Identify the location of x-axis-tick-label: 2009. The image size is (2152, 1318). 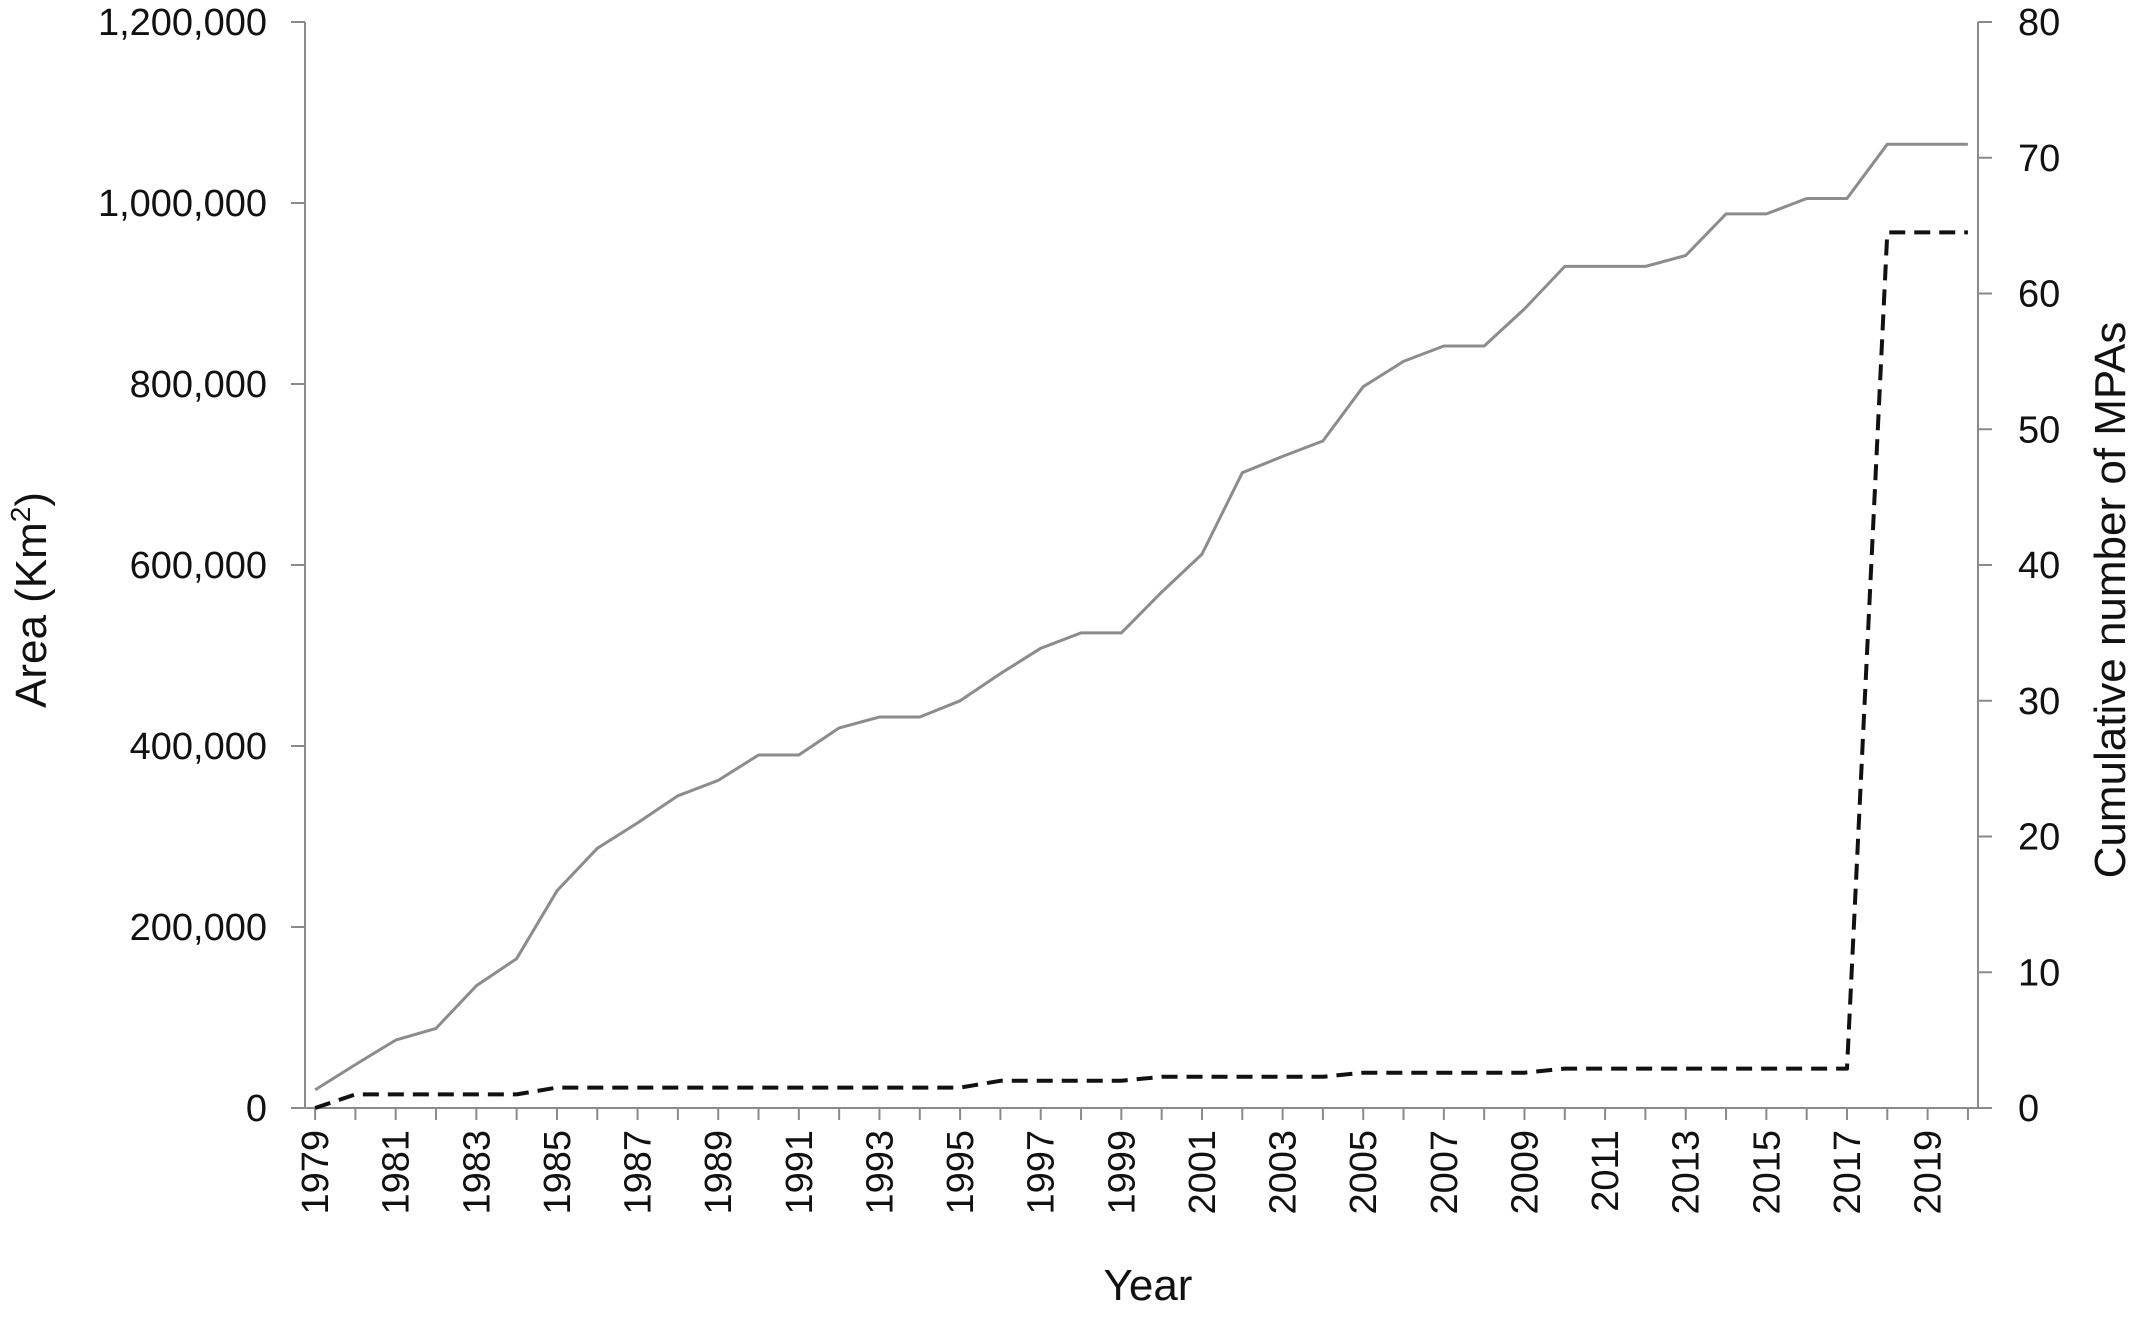
(1525, 1172).